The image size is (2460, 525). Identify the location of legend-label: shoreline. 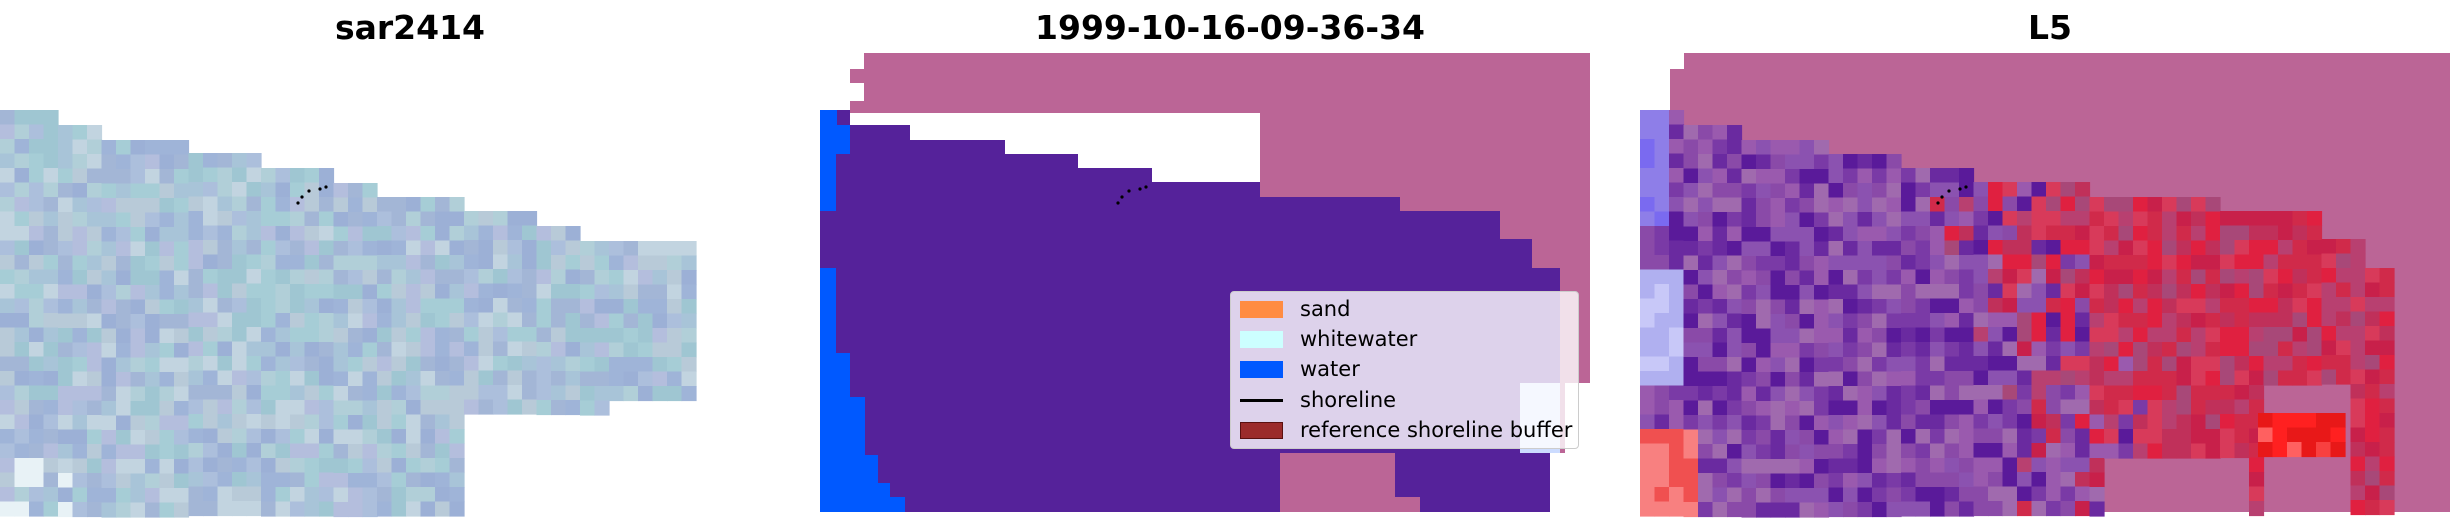
(1348, 400).